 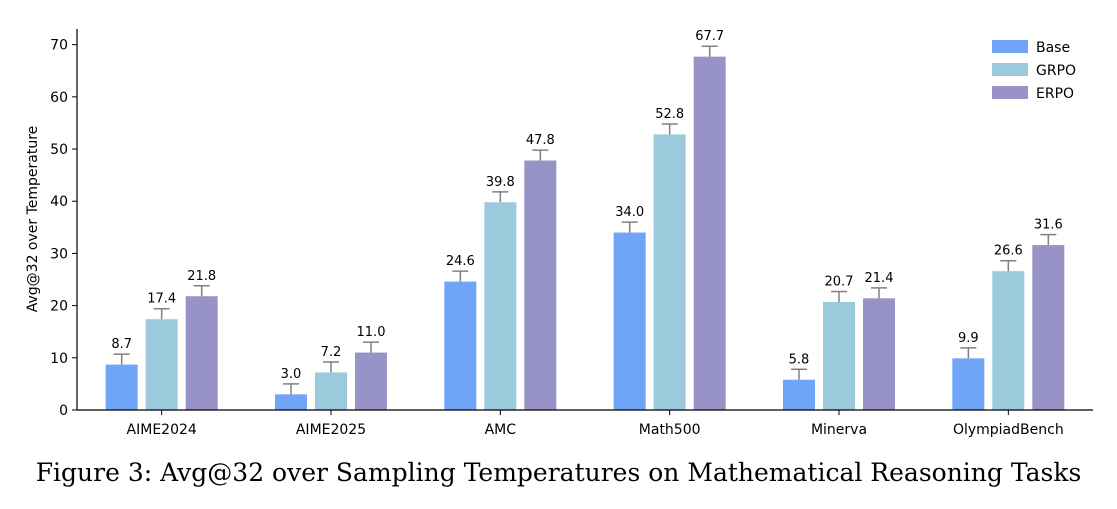 What do you see at coordinates (709, 36) in the screenshot?
I see `data-label: 67.7` at bounding box center [709, 36].